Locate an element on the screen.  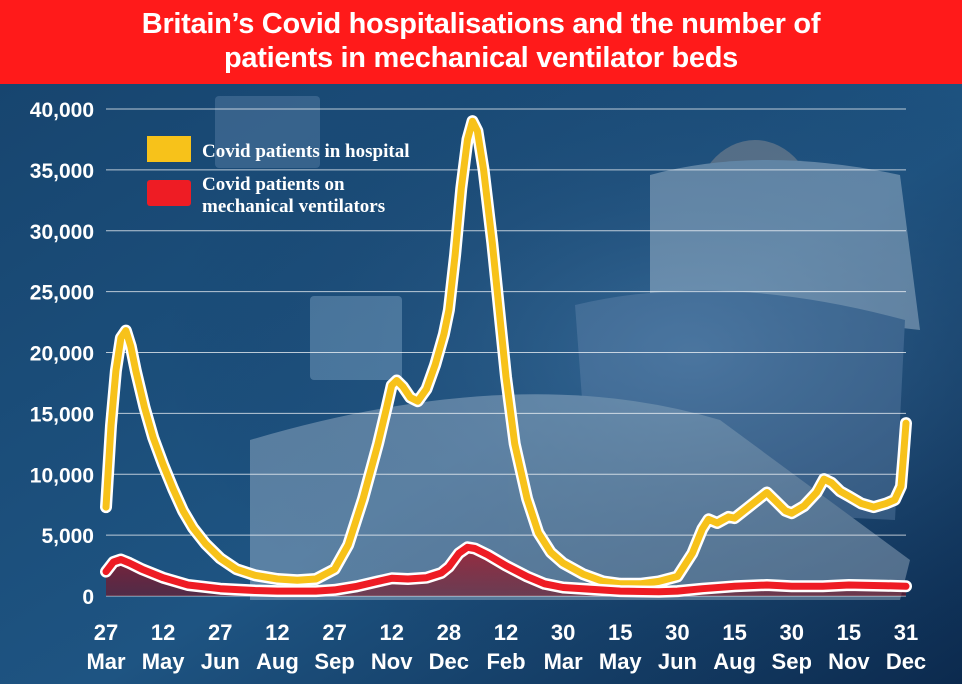
y-tick-label: 25,000 is located at coordinates (62, 293).